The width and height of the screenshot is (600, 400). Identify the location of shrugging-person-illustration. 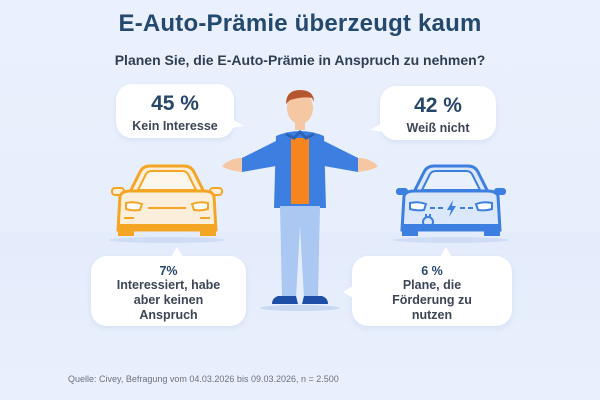
(300, 200).